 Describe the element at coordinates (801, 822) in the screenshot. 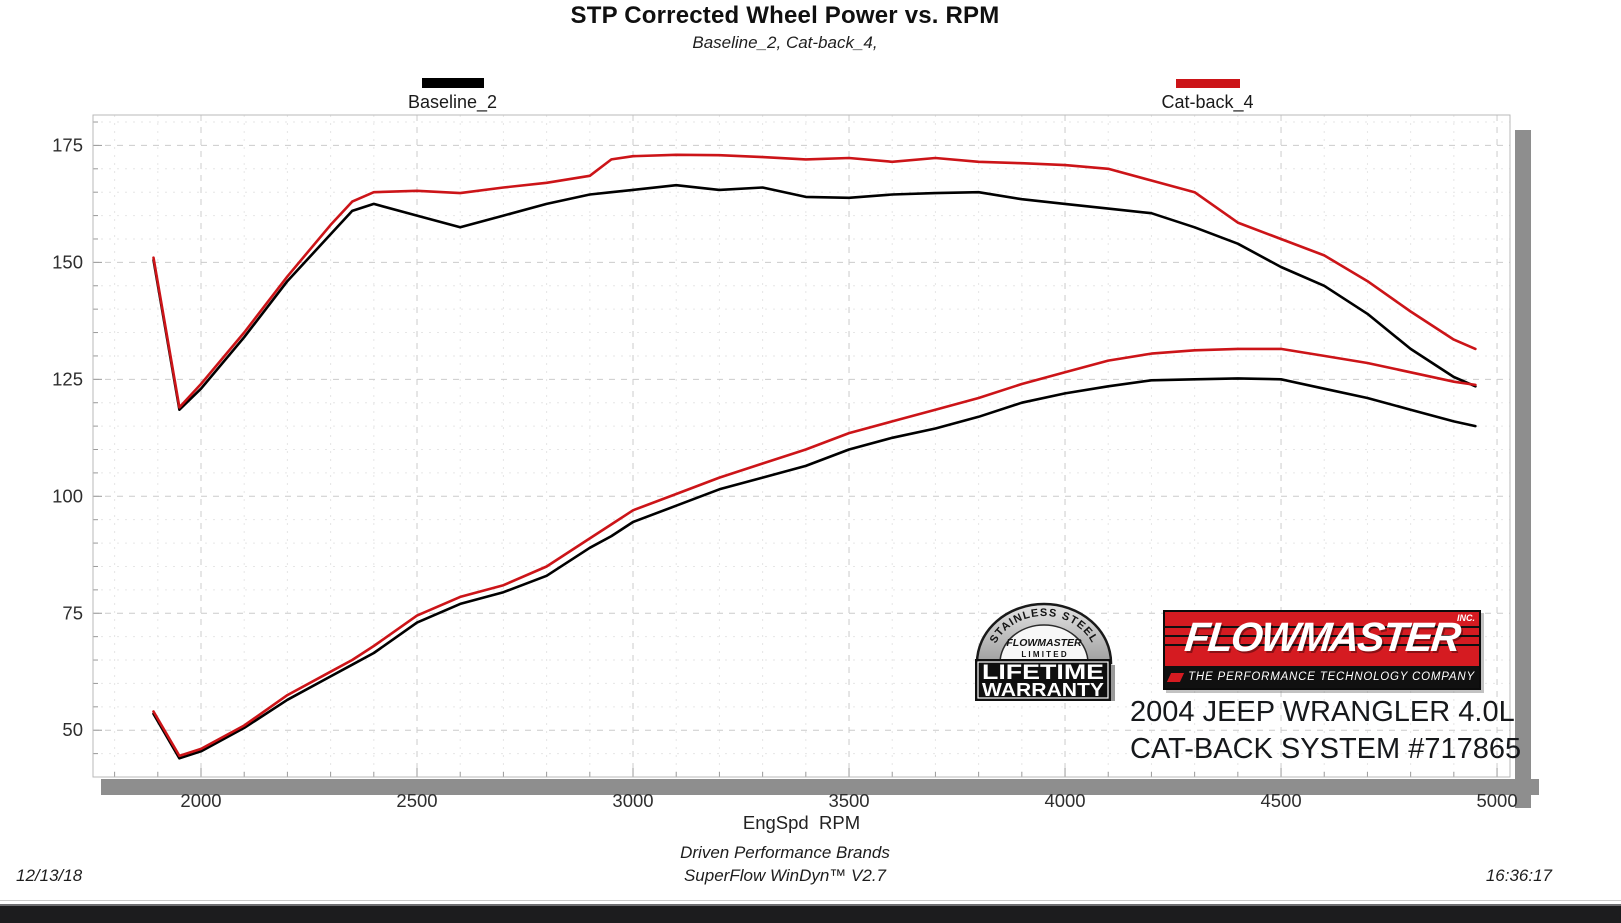

I see `x-axis-title: EngSpd RPM` at that location.